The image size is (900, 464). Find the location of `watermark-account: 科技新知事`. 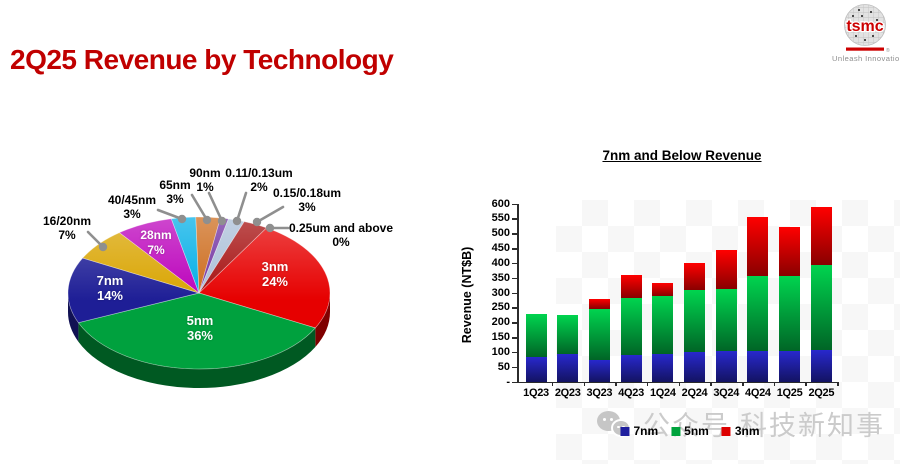

watermark-account: 科技新知事 is located at coordinates (812, 426).